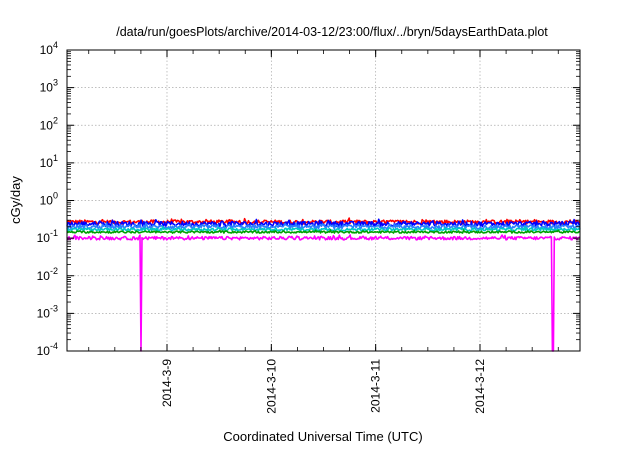 The height and width of the screenshot is (453, 640). Describe the element at coordinates (49, 161) in the screenshot. I see `y-tick-label: 10¹` at that location.